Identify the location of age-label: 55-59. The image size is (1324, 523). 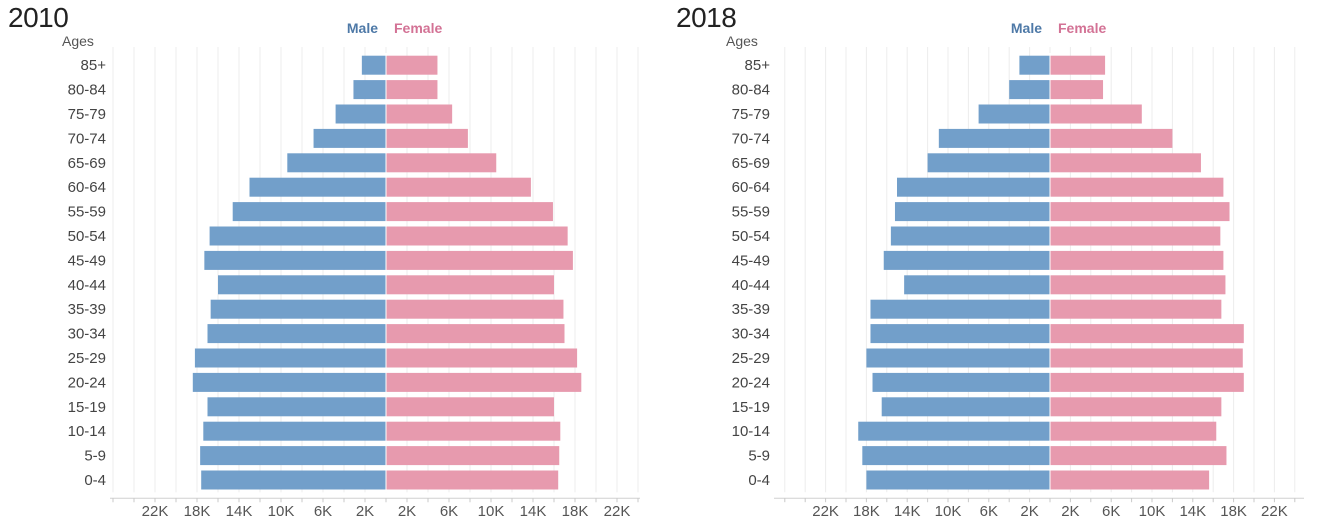
(751, 212).